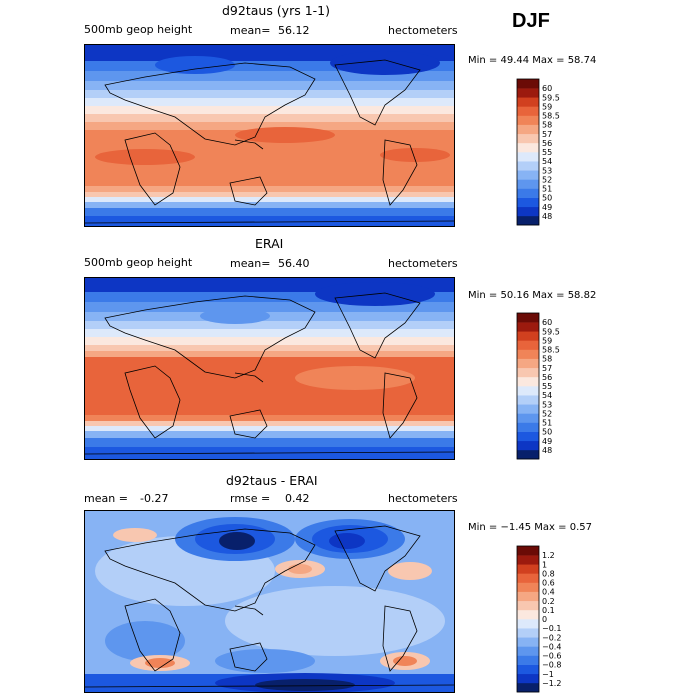  I want to click on panel3-colorbar-tick-label: −0.6, so click(551, 656).